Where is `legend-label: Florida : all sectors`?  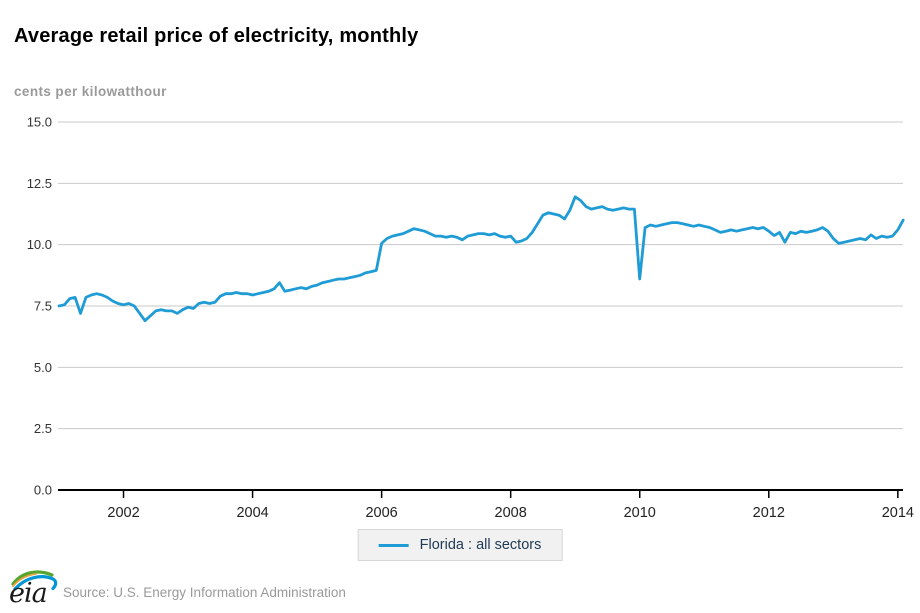
legend-label: Florida : all sectors is located at coordinates (480, 545).